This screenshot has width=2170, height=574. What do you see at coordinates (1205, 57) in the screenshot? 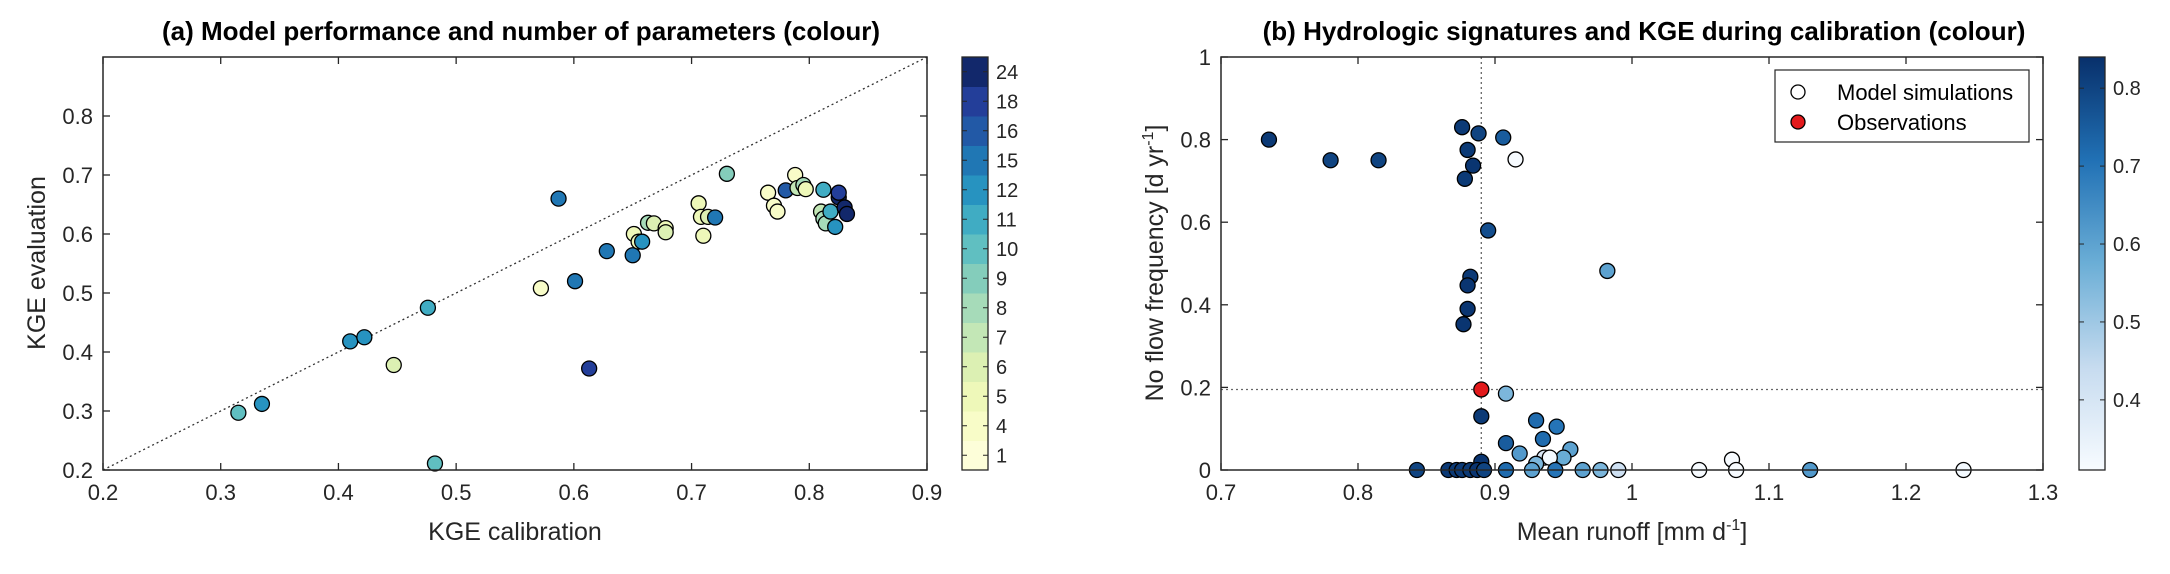
I see `y-tick-label: 1` at bounding box center [1205, 57].